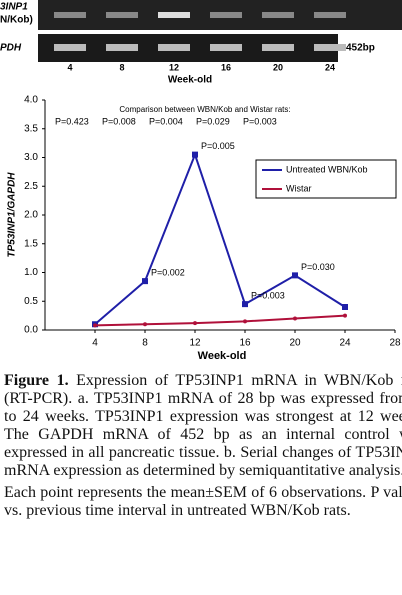 The height and width of the screenshot is (595, 402). I want to click on gel-lane-label: 24, so click(330, 67).